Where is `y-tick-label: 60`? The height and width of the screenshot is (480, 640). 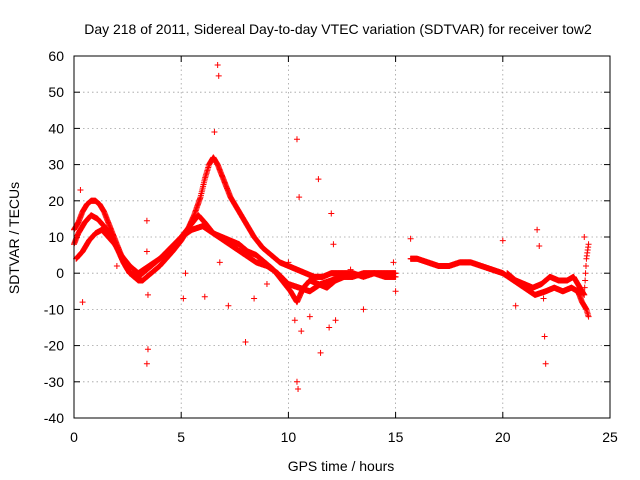 y-tick-label: 60 is located at coordinates (56, 56).